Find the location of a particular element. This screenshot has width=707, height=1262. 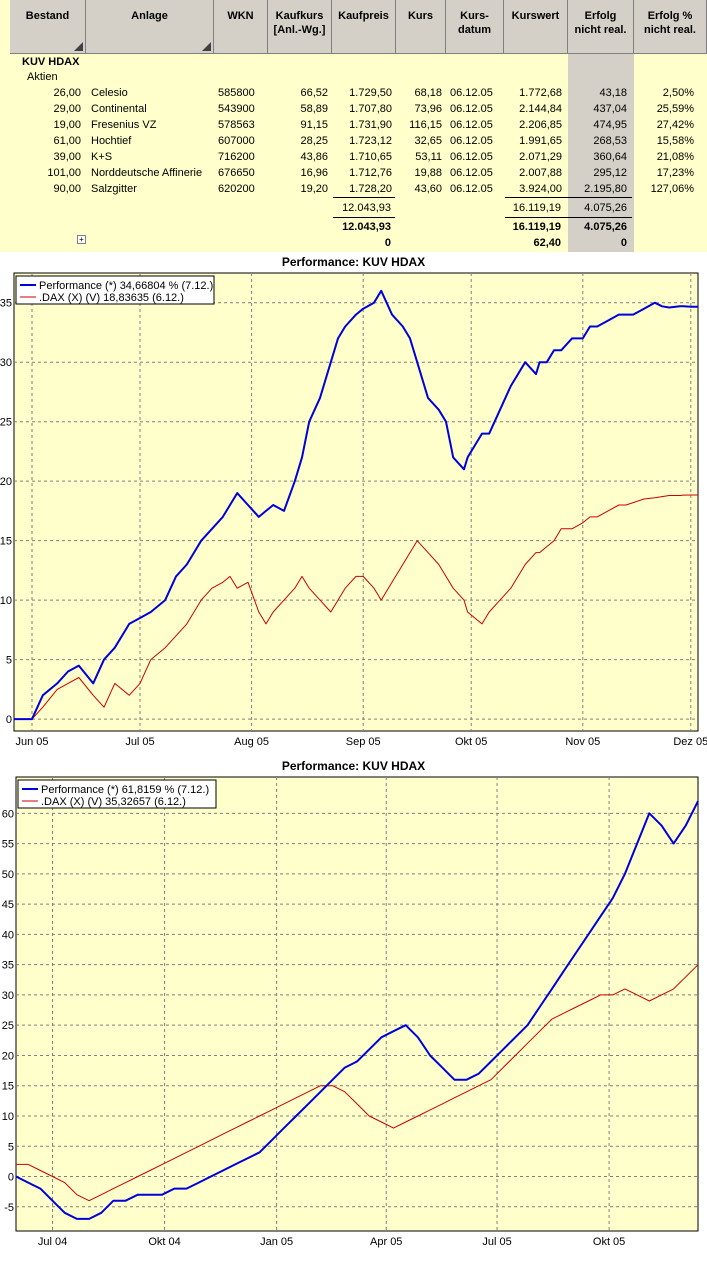

cell-erfolg-pct: 15,58% is located at coordinates (675, 141).